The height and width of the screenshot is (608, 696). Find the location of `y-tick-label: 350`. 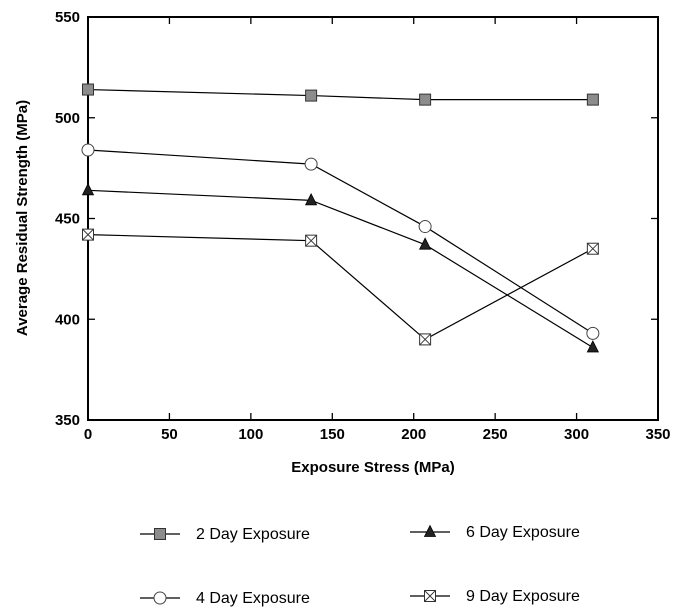

y-tick-label: 350 is located at coordinates (67, 420).